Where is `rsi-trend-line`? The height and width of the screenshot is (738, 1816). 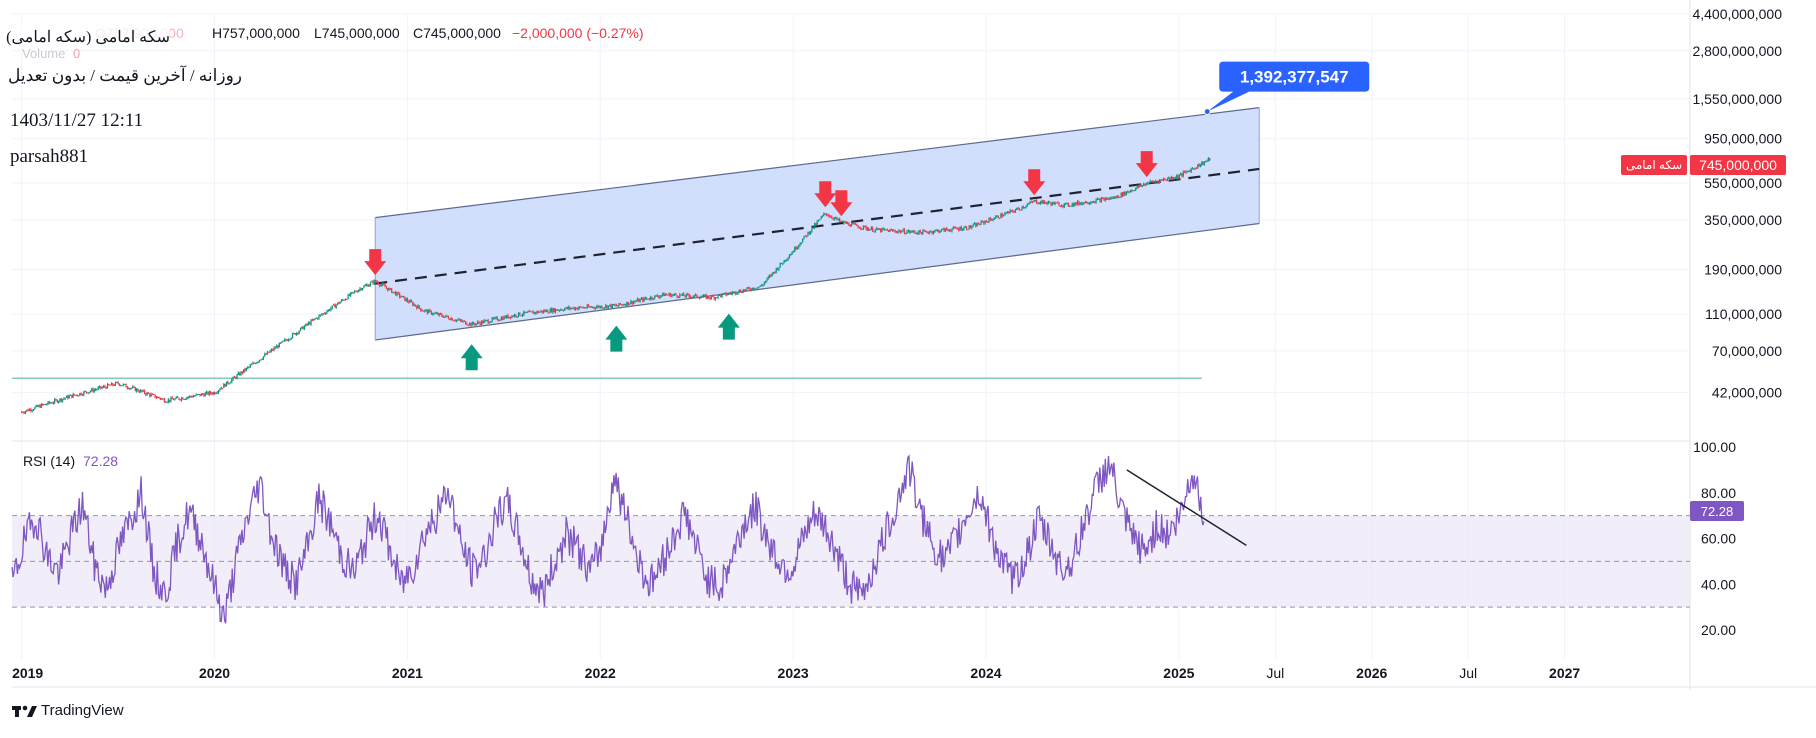 rsi-trend-line is located at coordinates (1186, 507).